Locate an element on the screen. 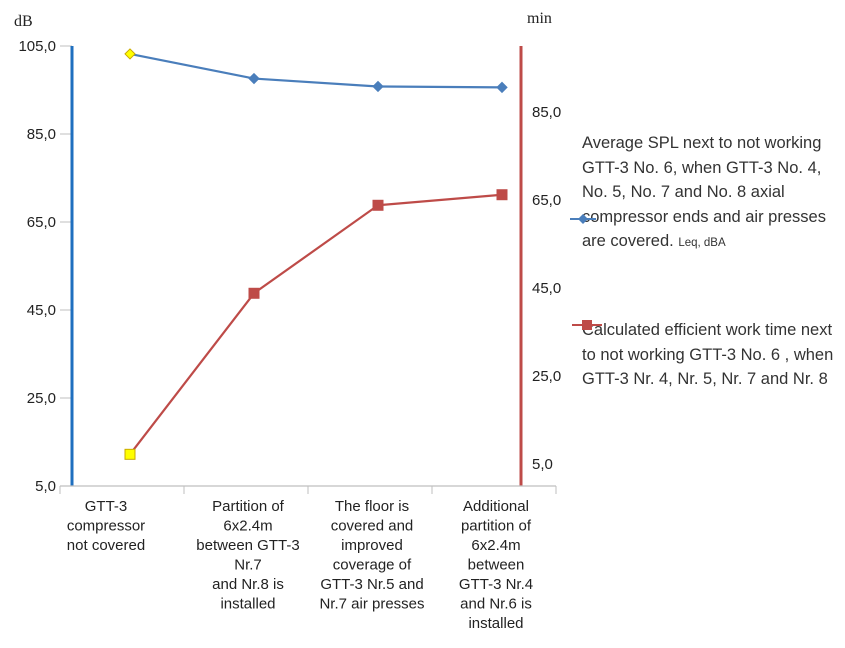 The width and height of the screenshot is (845, 648). legend-spl-unit: Leq, dBA is located at coordinates (702, 243).